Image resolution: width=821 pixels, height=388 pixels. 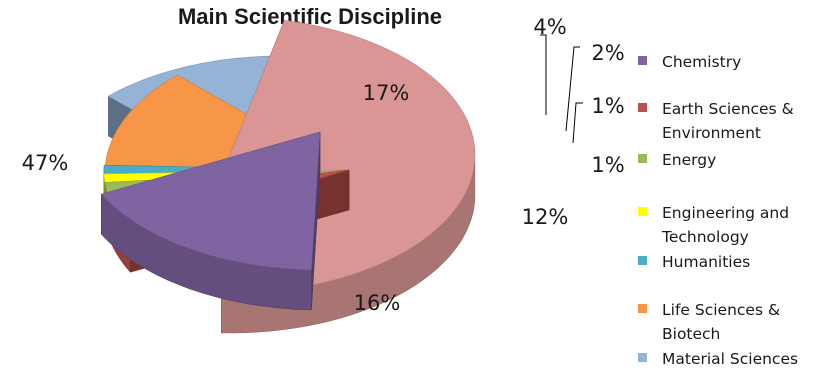 What do you see at coordinates (210, 201) in the screenshot?
I see `pie-slice-top` at bounding box center [210, 201].